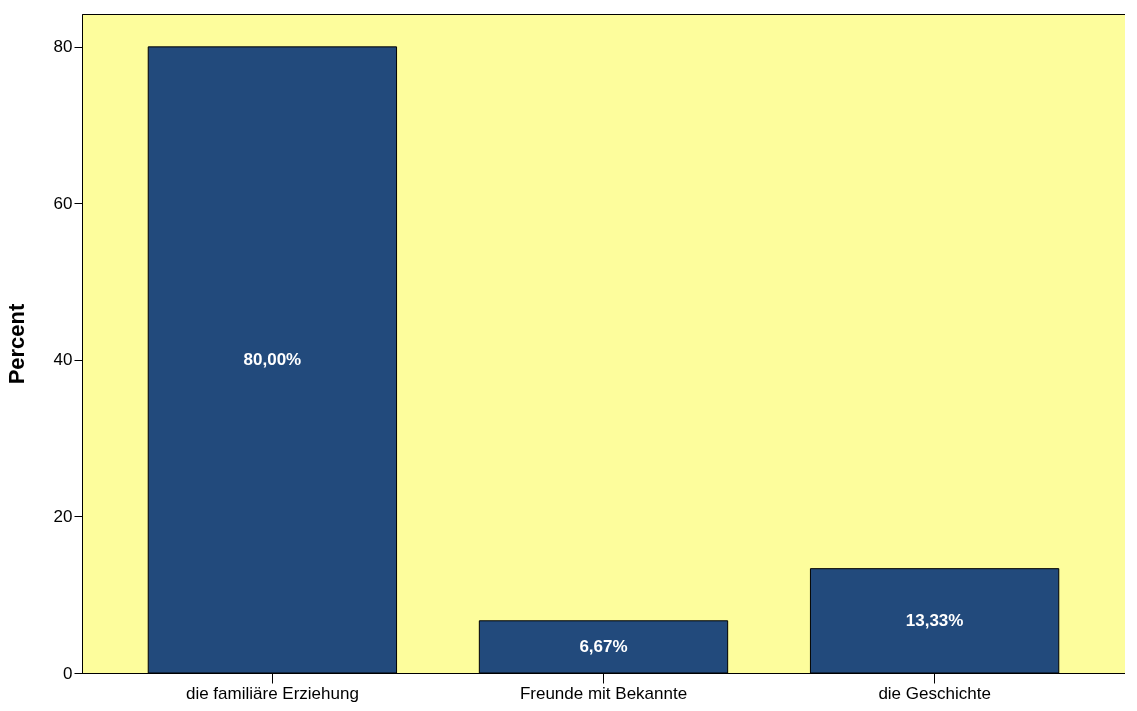  What do you see at coordinates (63, 360) in the screenshot?
I see `y-tick-label: 40` at bounding box center [63, 360].